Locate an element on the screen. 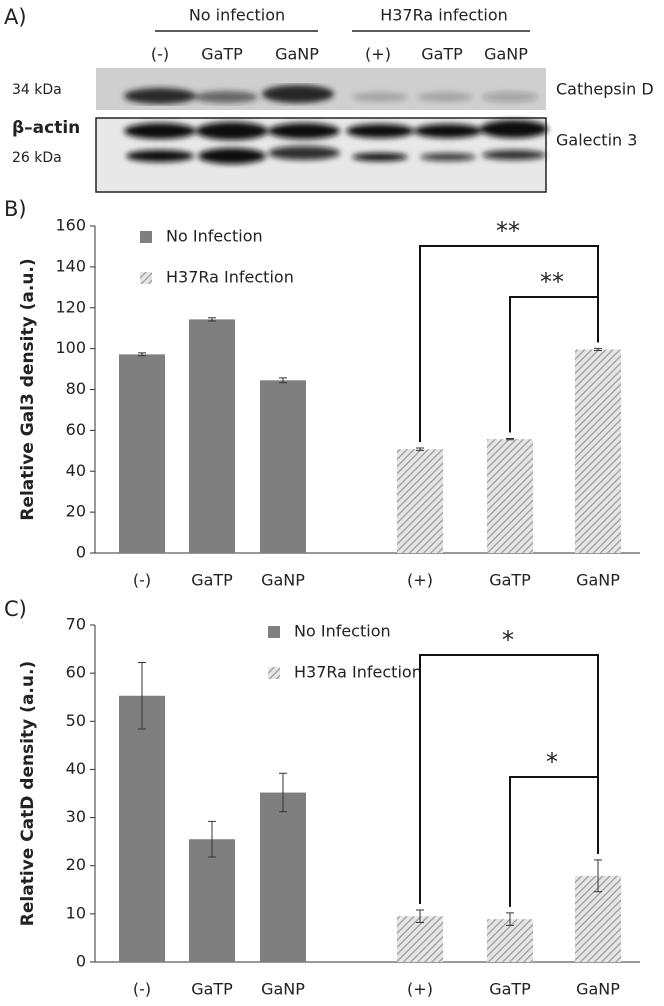 This screenshot has height=1006, width=664. blot-label: 34 kDa is located at coordinates (37, 90).